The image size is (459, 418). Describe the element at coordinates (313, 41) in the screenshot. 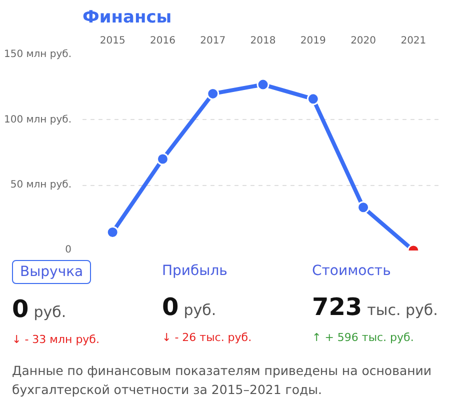

I see `x-tick-label: 2019` at that location.